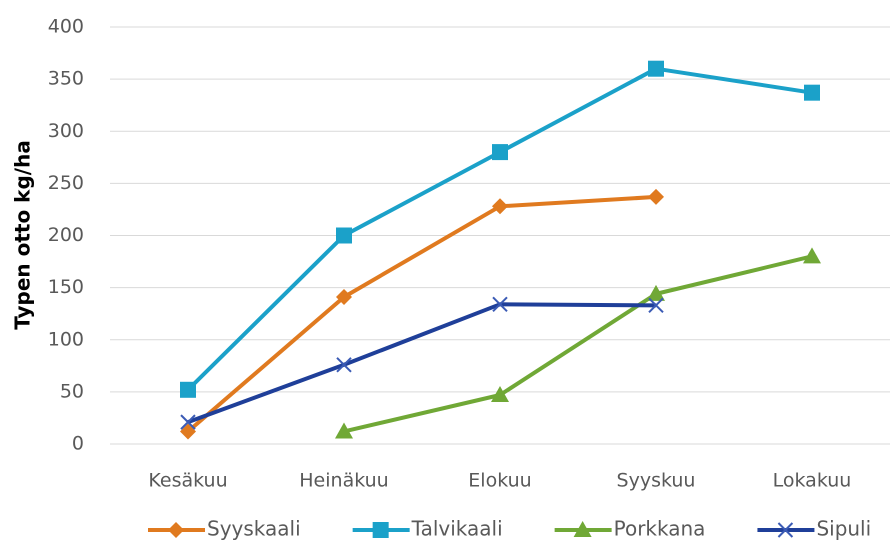 The width and height of the screenshot is (891, 548). What do you see at coordinates (66, 287) in the screenshot?
I see `y-tick-label: 150` at bounding box center [66, 287].